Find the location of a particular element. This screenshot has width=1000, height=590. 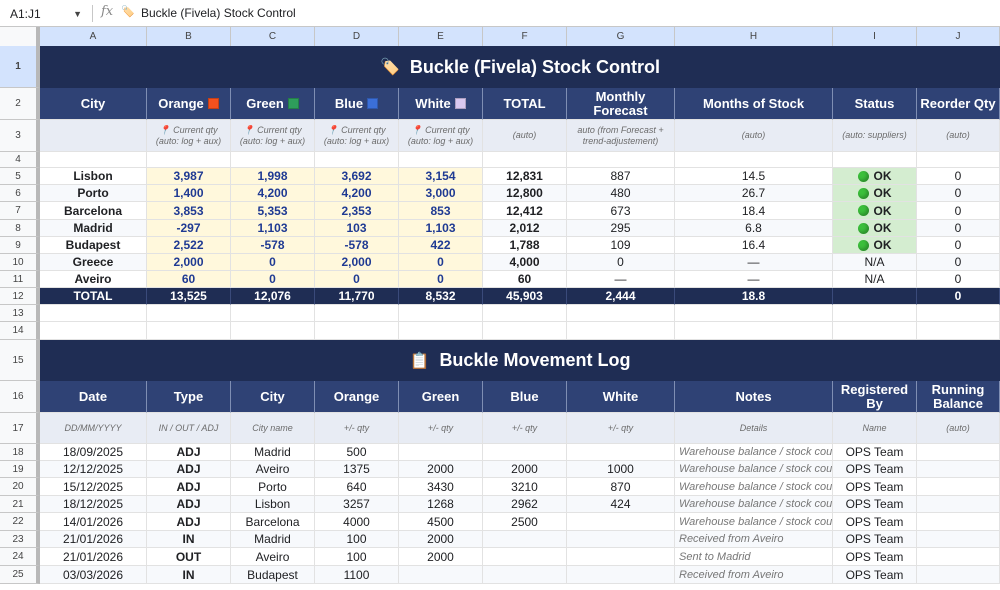

stock-header-reorder-qty: Reorder Qty is located at coordinates (958, 104).